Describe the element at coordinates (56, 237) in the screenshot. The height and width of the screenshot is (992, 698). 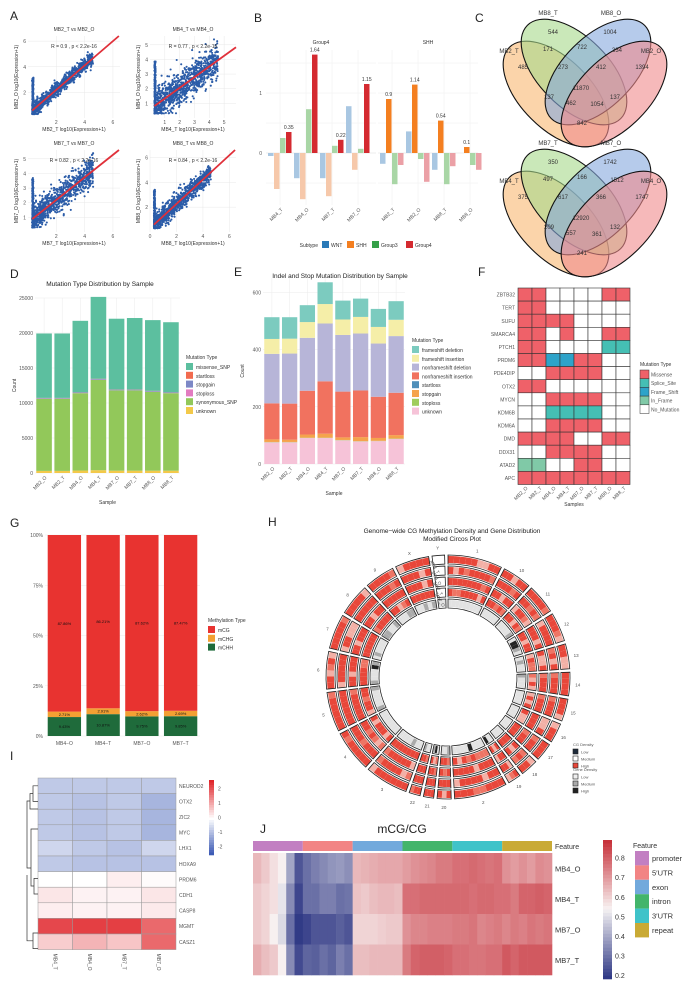
I see `x-tick-label: 2` at that location.